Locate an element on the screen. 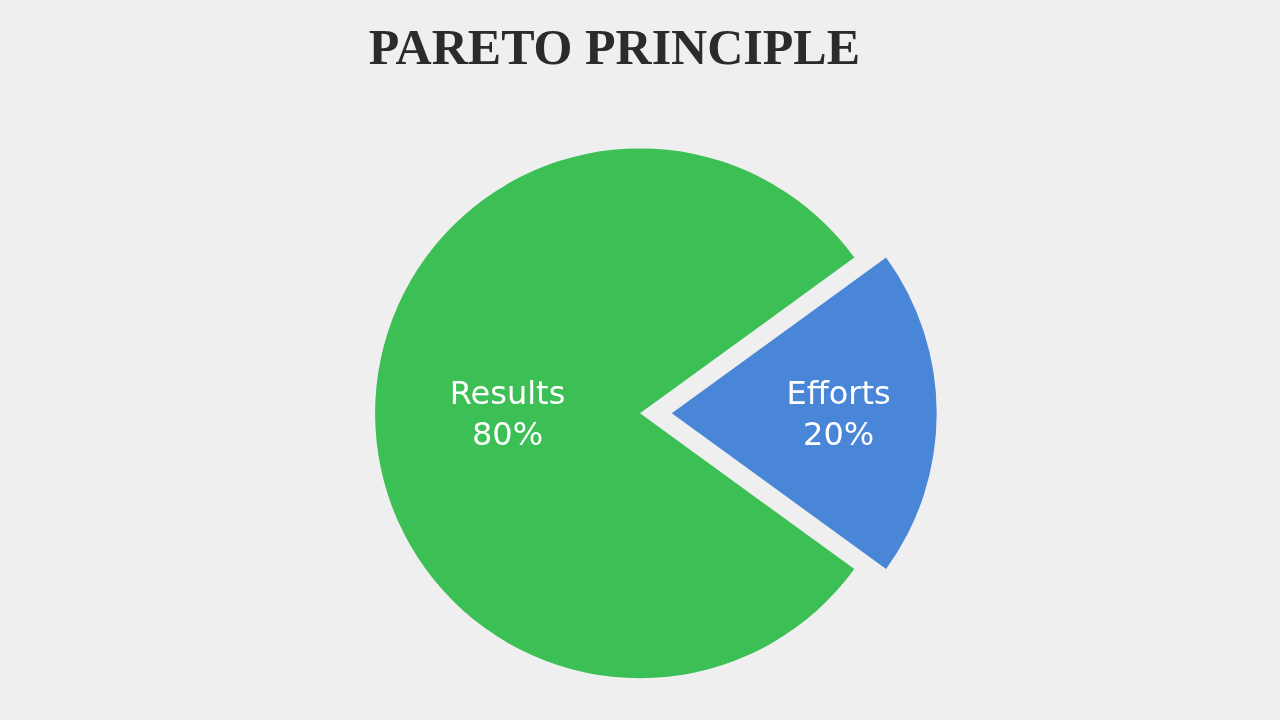 This screenshot has width=1280, height=720. data-label: 20% is located at coordinates (839, 434).